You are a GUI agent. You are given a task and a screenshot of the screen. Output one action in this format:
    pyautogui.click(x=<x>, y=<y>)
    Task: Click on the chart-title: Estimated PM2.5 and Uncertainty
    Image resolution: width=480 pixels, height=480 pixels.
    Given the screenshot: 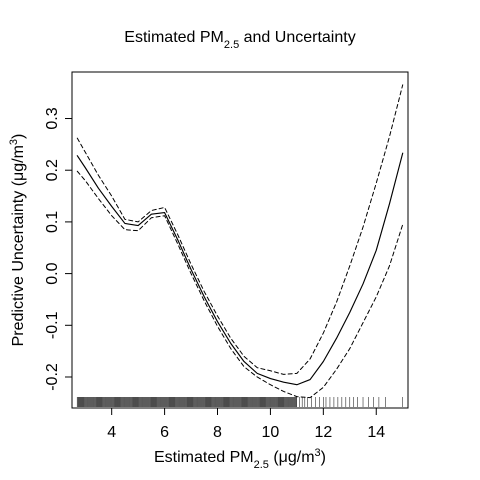 What is the action you would take?
    pyautogui.click(x=239, y=40)
    